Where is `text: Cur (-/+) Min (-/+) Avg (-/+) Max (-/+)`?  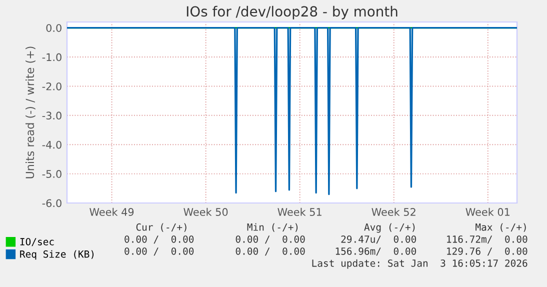 text: Cur (-/+) Min (-/+) Avg (-/+) Max (-/+) is located at coordinates (331, 228).